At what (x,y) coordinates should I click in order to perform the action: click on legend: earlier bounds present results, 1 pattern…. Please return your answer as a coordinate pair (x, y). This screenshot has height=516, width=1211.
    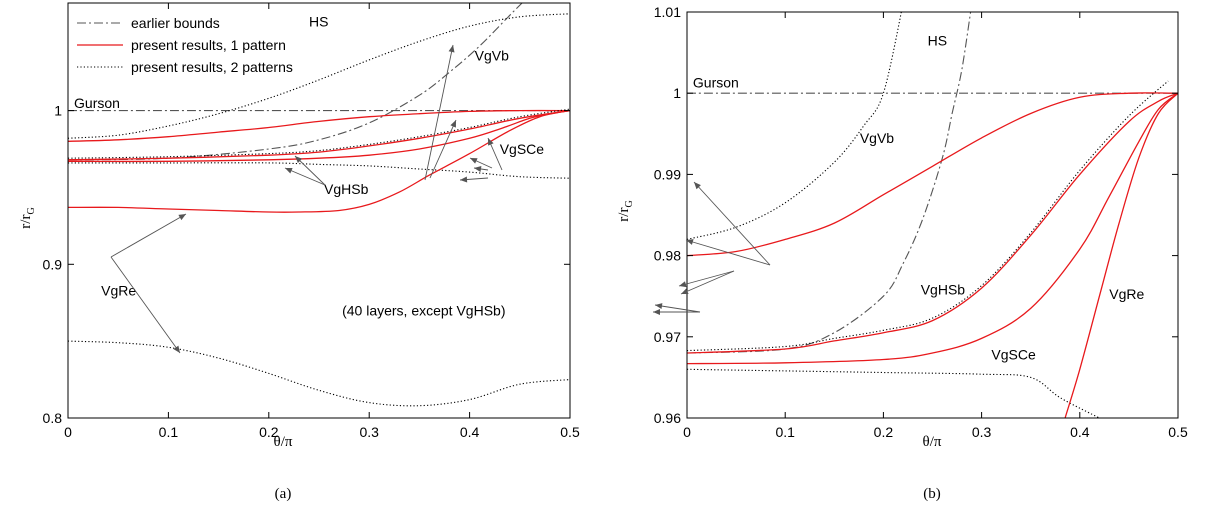
    Looking at the image, I should click on (185, 45).